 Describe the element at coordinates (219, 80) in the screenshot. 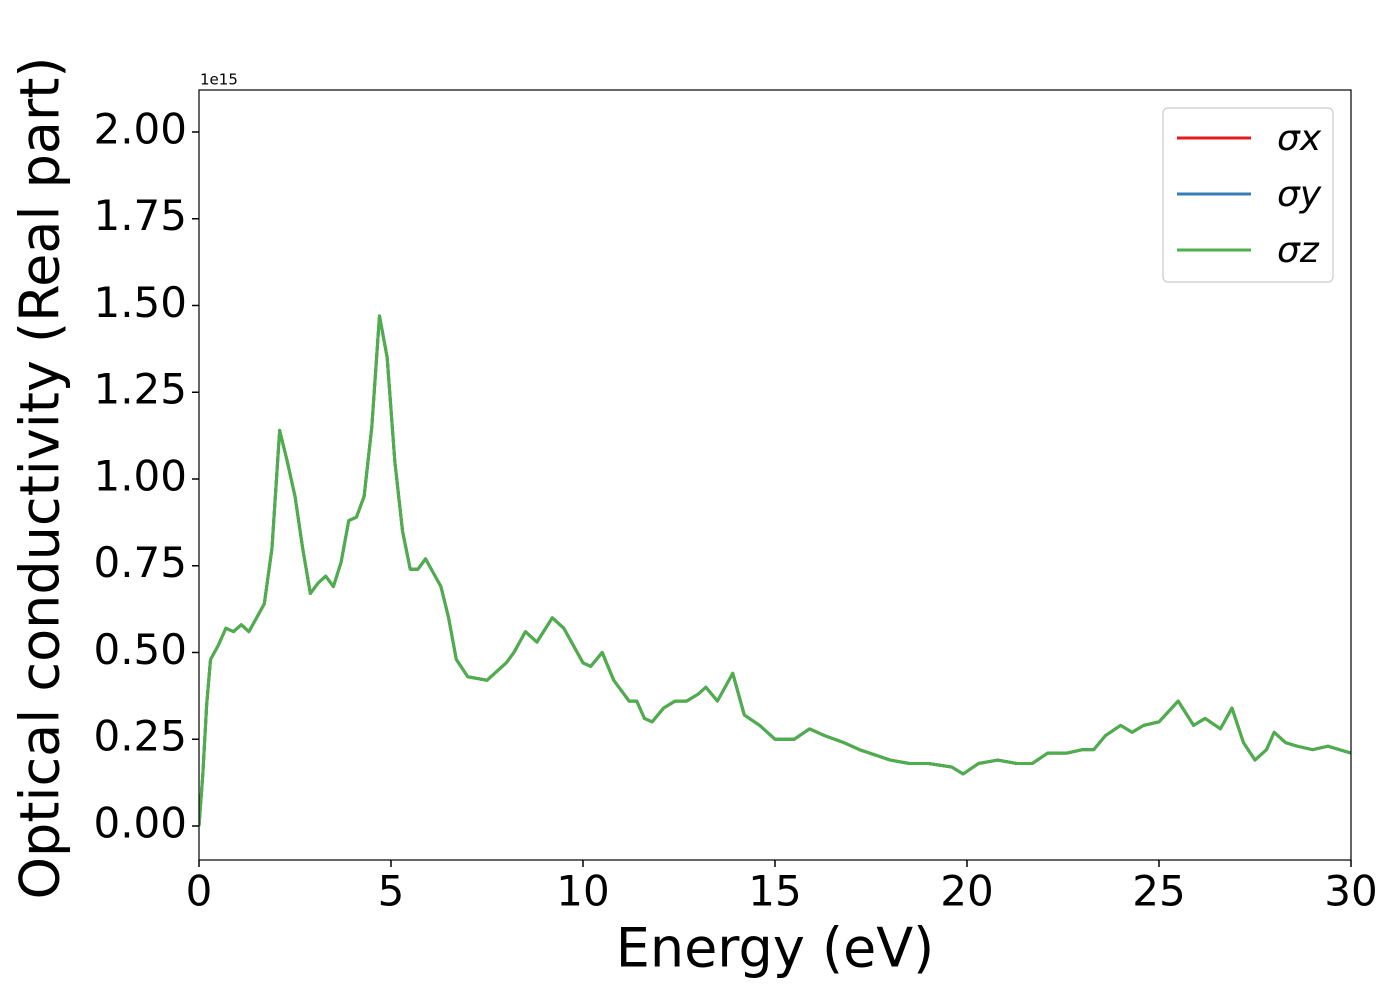

I see `y-offset-label: 1e15` at that location.